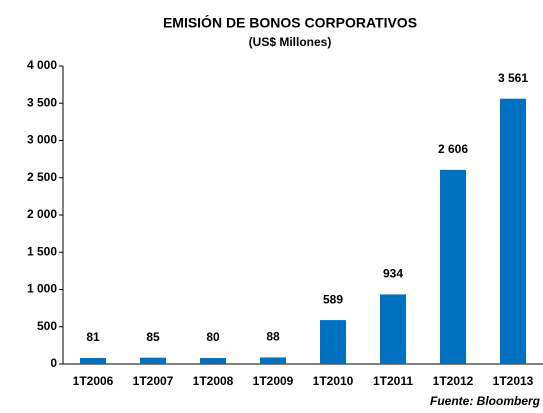  I want to click on y-tick-label: 2 000, so click(42, 214).